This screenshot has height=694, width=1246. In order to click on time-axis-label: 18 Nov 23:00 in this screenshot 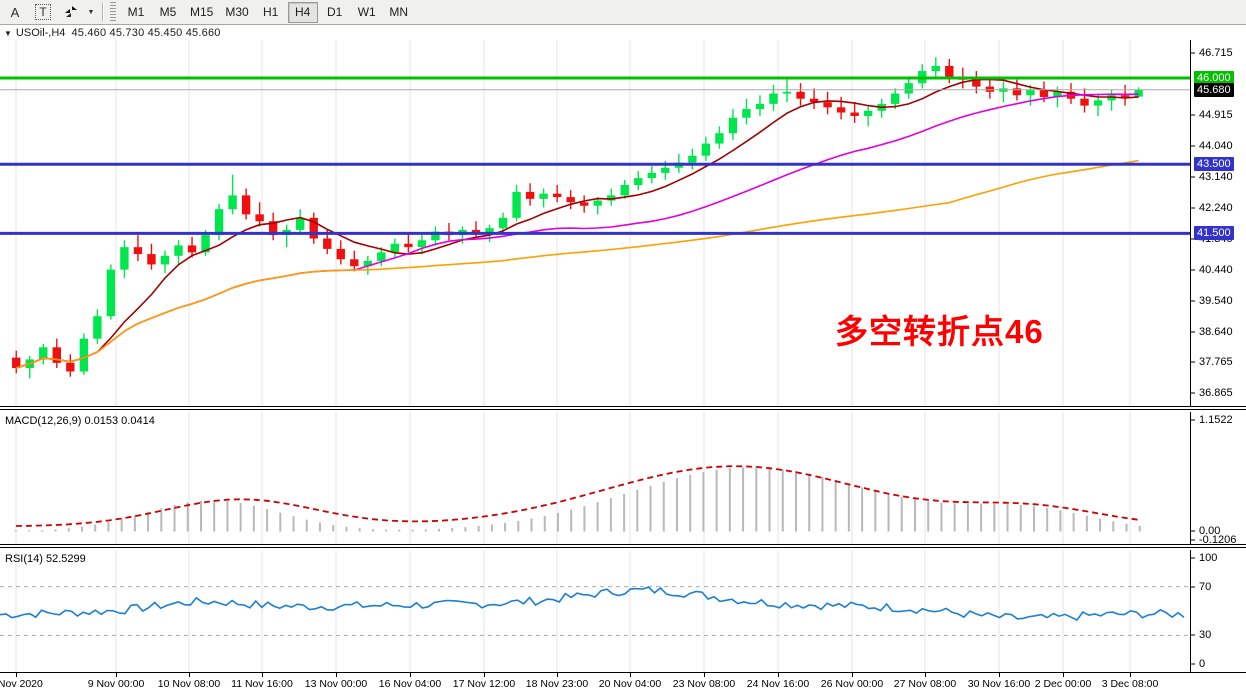, I will do `click(557, 684)`.